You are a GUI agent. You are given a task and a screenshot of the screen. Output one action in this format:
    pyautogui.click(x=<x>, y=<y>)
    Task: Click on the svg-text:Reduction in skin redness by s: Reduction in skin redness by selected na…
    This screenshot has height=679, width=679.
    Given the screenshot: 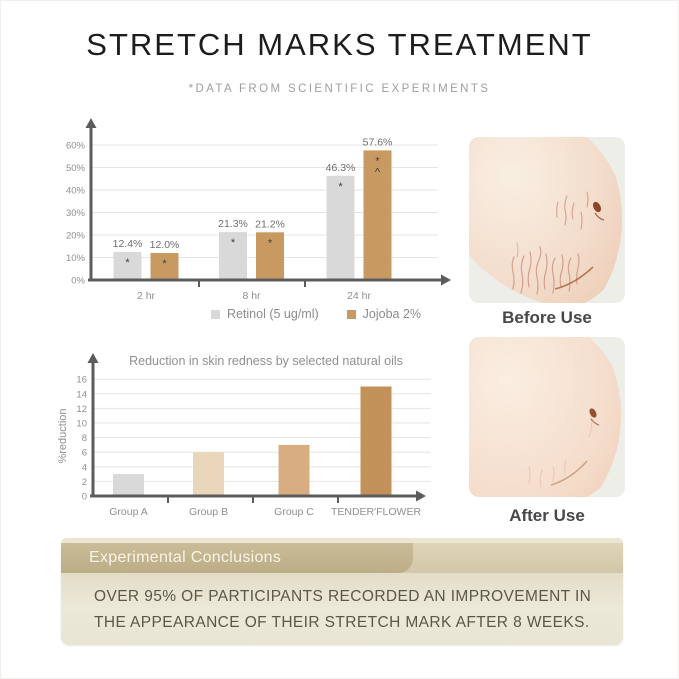 What is the action you would take?
    pyautogui.click(x=266, y=361)
    